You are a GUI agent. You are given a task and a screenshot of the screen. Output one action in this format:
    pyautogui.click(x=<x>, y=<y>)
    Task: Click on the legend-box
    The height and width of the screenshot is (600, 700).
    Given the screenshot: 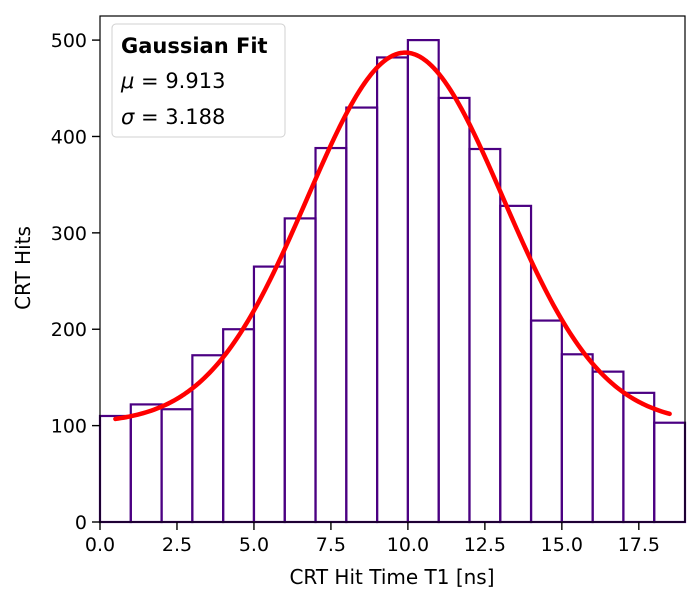 What is the action you would take?
    pyautogui.click(x=198, y=80)
    